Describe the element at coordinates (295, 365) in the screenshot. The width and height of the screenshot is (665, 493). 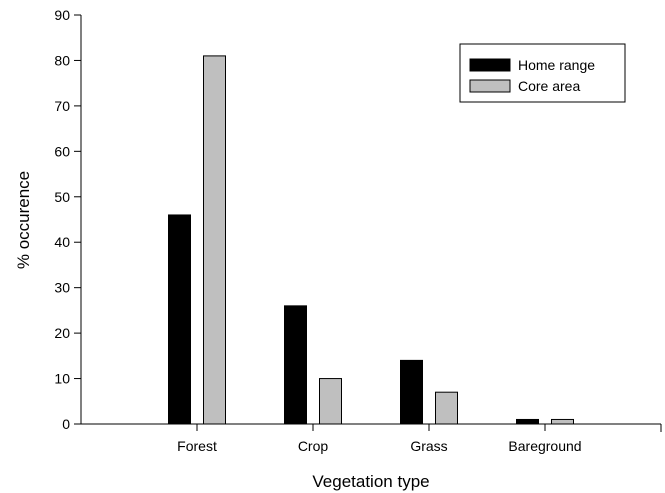
I see `bar-home-range-crop` at that location.